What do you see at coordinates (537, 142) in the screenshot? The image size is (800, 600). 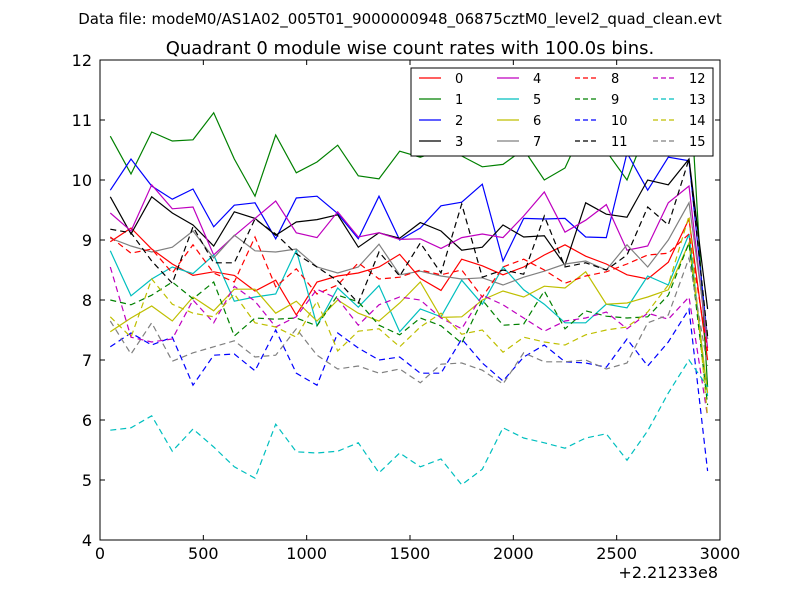 I see `legend-label-7: 7` at bounding box center [537, 142].